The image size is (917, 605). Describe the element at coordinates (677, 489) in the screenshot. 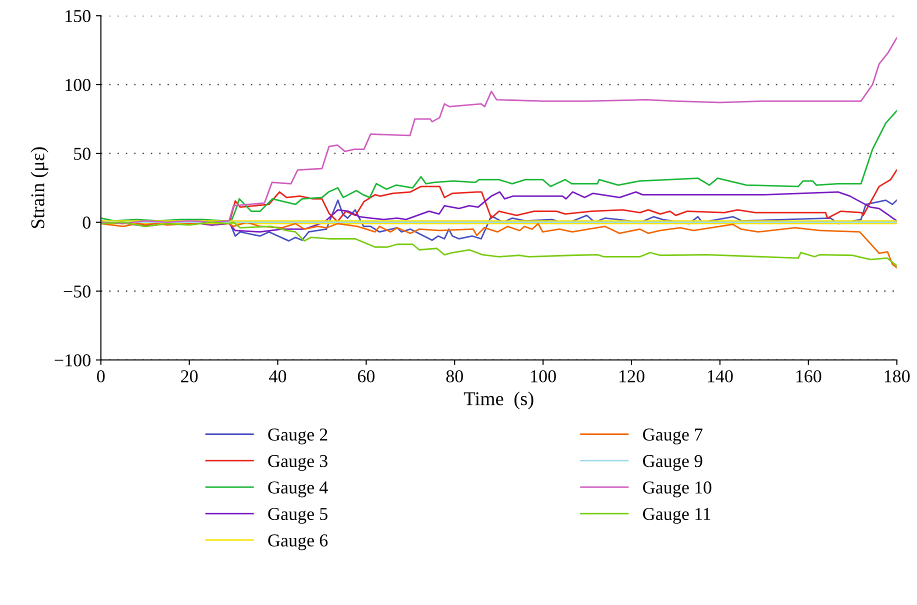

I see `legend-label: Gauge 10` at that location.